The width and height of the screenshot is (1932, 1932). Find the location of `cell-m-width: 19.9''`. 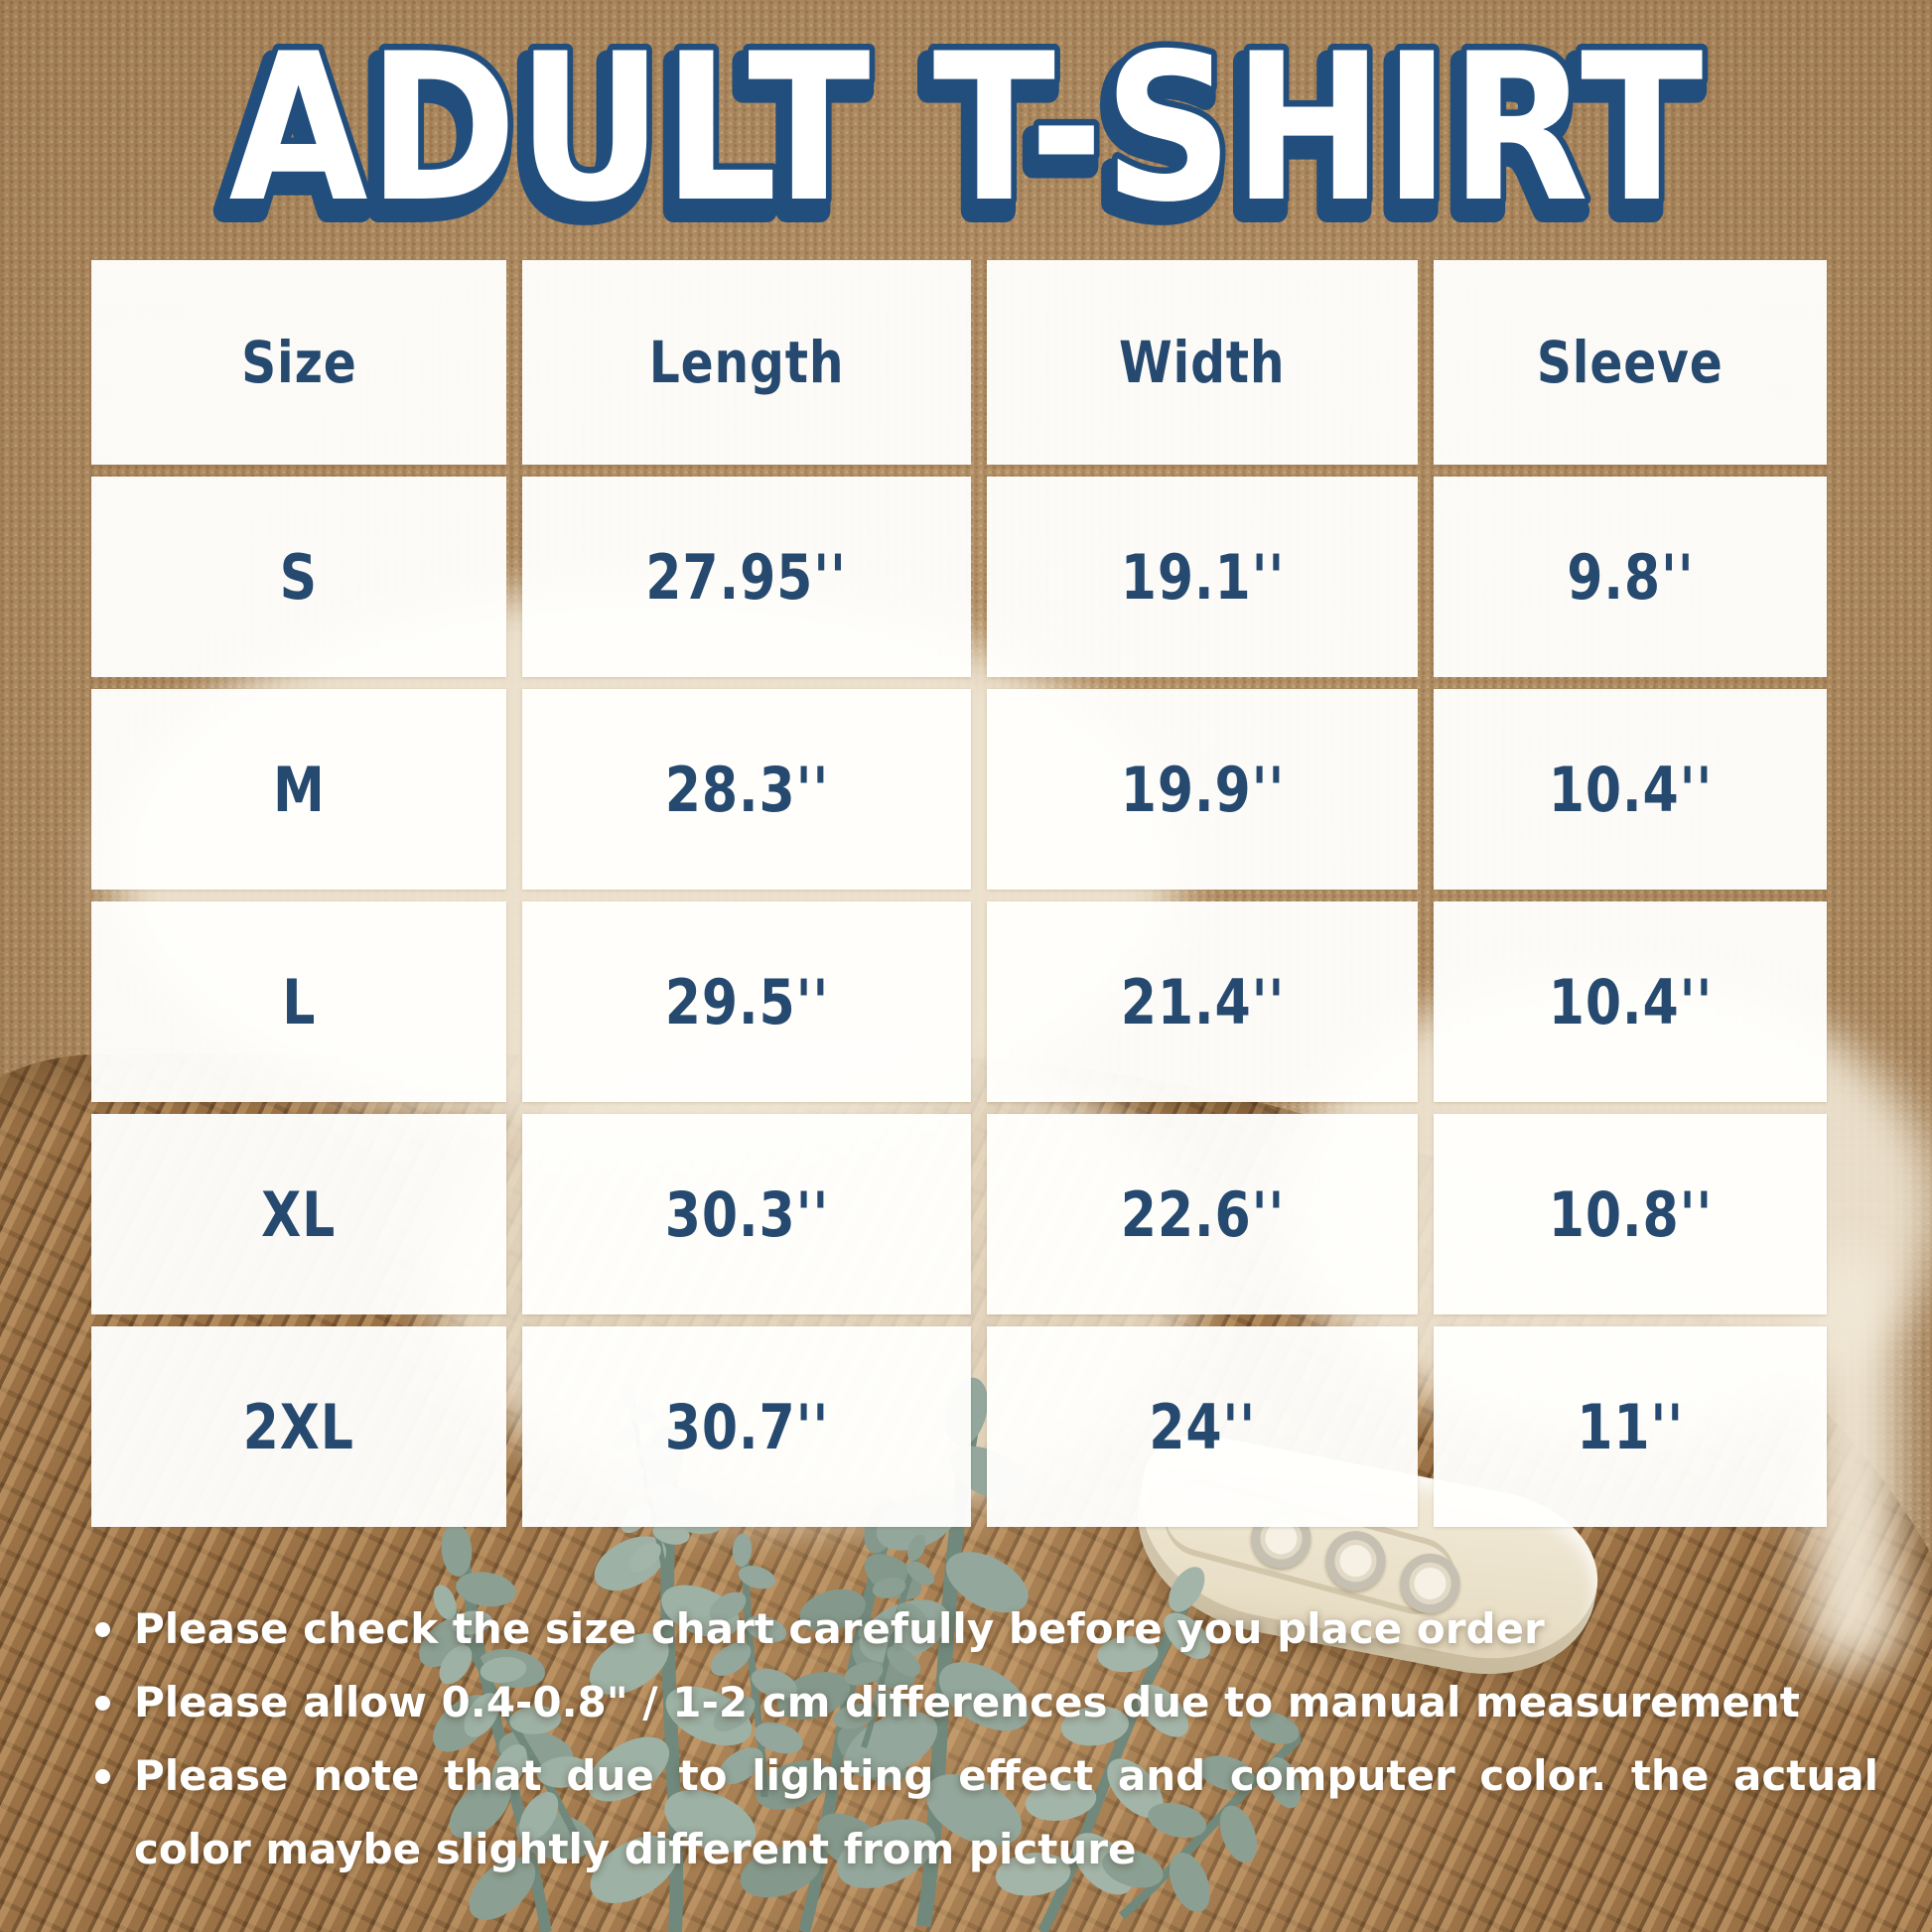

cell-m-width: 19.9'' is located at coordinates (1202, 789).